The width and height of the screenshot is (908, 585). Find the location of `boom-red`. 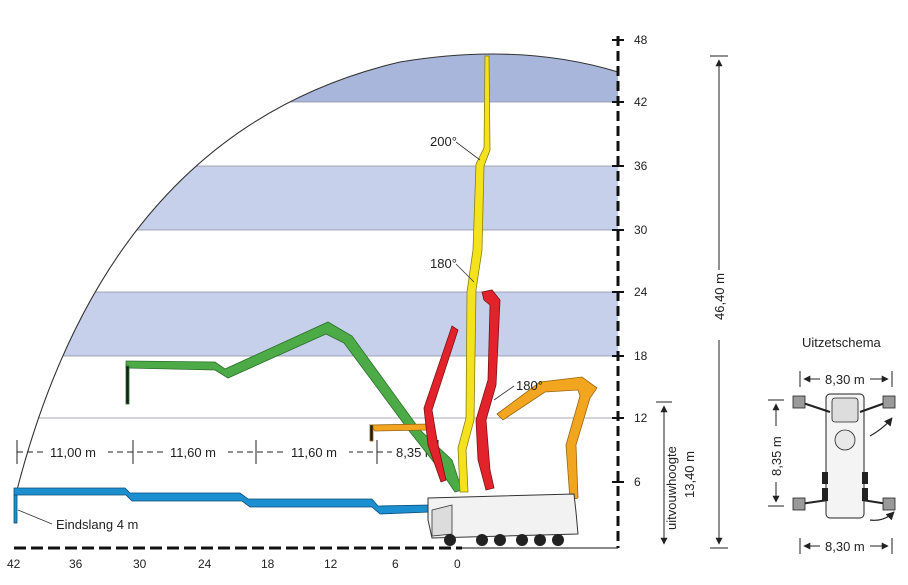

boom-red is located at coordinates (462, 390).